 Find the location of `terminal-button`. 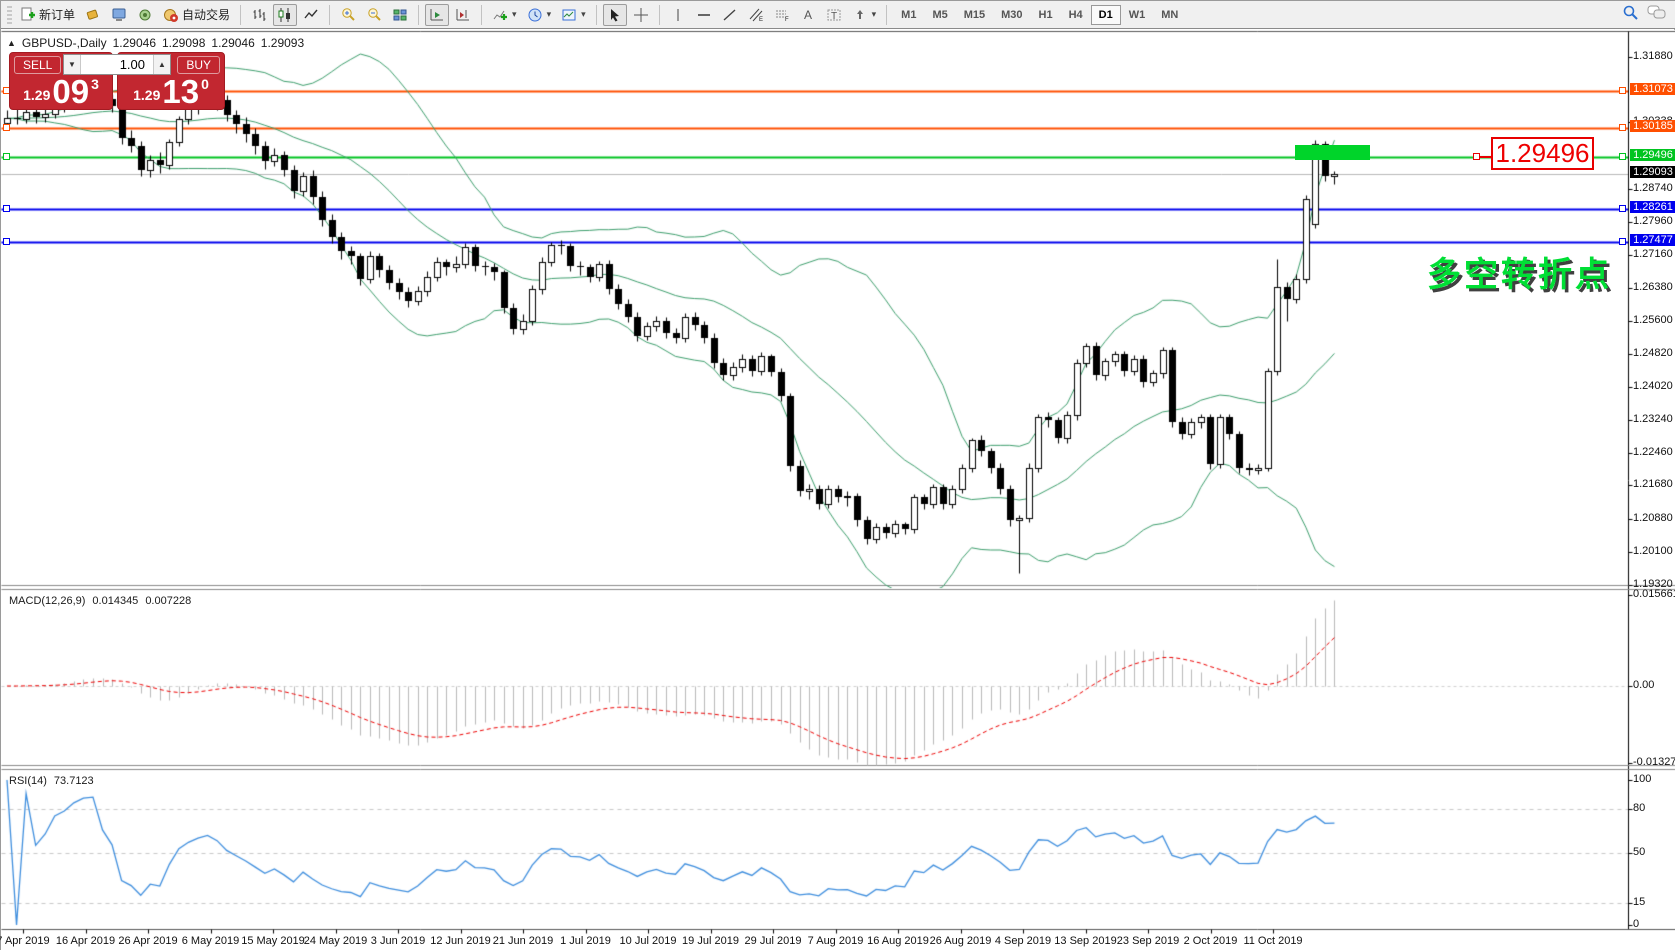

terminal-button is located at coordinates (119, 15).